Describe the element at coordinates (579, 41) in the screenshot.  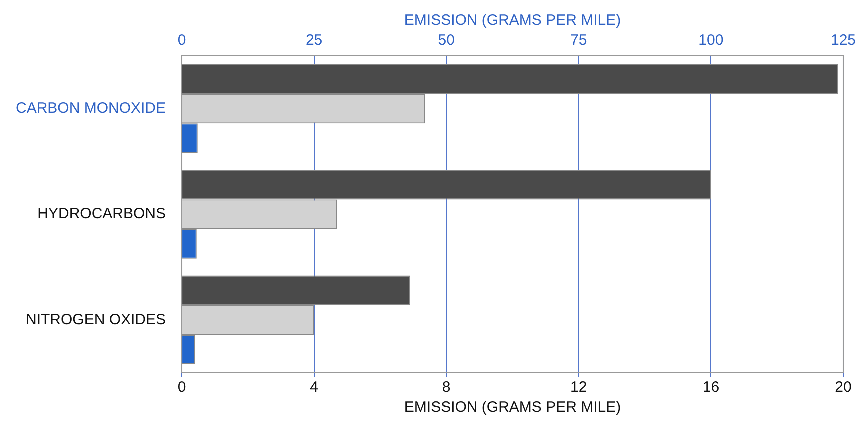
I see `x2-tick-label: 75` at that location.